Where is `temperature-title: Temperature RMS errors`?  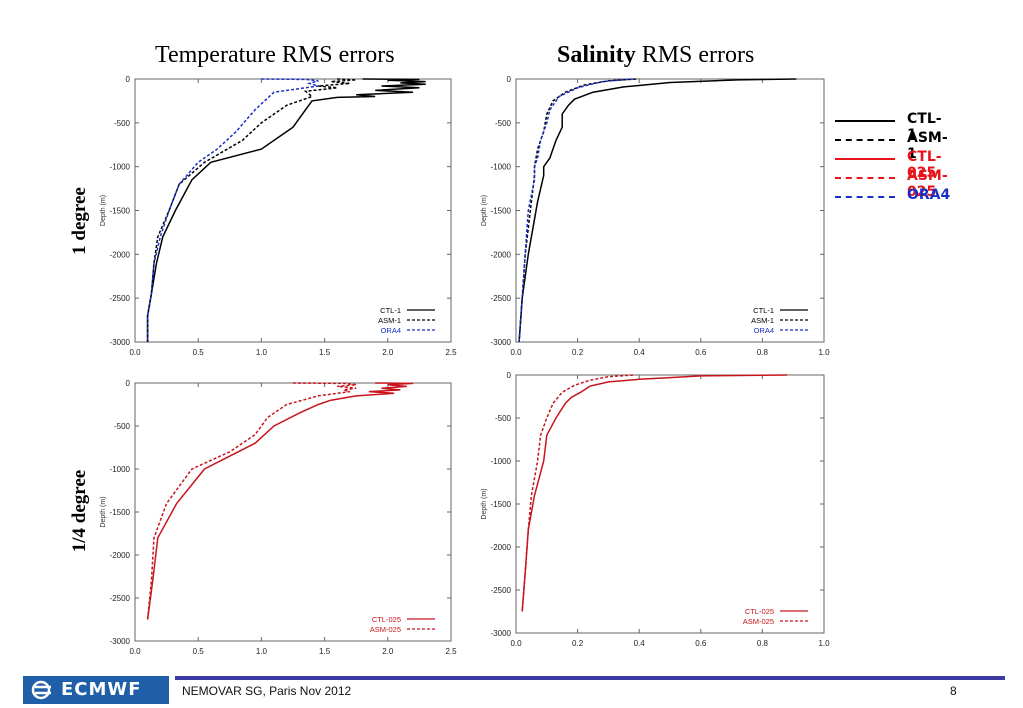
temperature-title: Temperature RMS errors is located at coordinates (275, 55).